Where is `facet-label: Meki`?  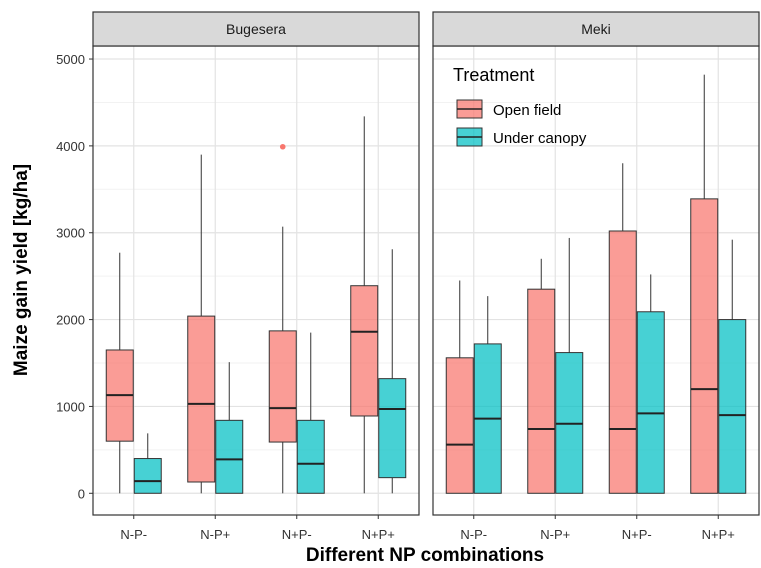 facet-label: Meki is located at coordinates (596, 29).